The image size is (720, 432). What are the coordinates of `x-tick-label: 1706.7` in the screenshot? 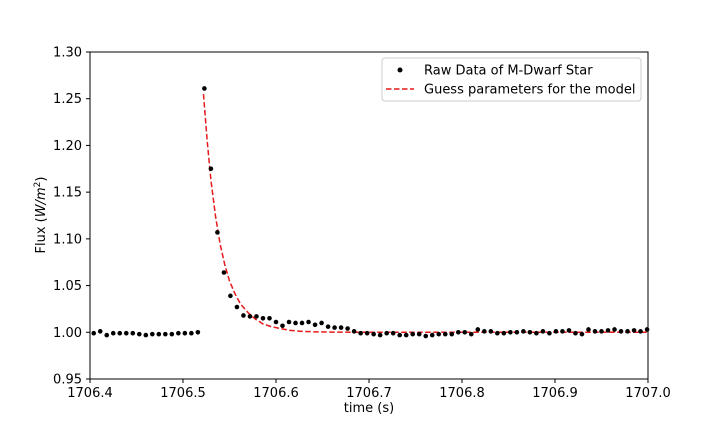 It's located at (369, 393).